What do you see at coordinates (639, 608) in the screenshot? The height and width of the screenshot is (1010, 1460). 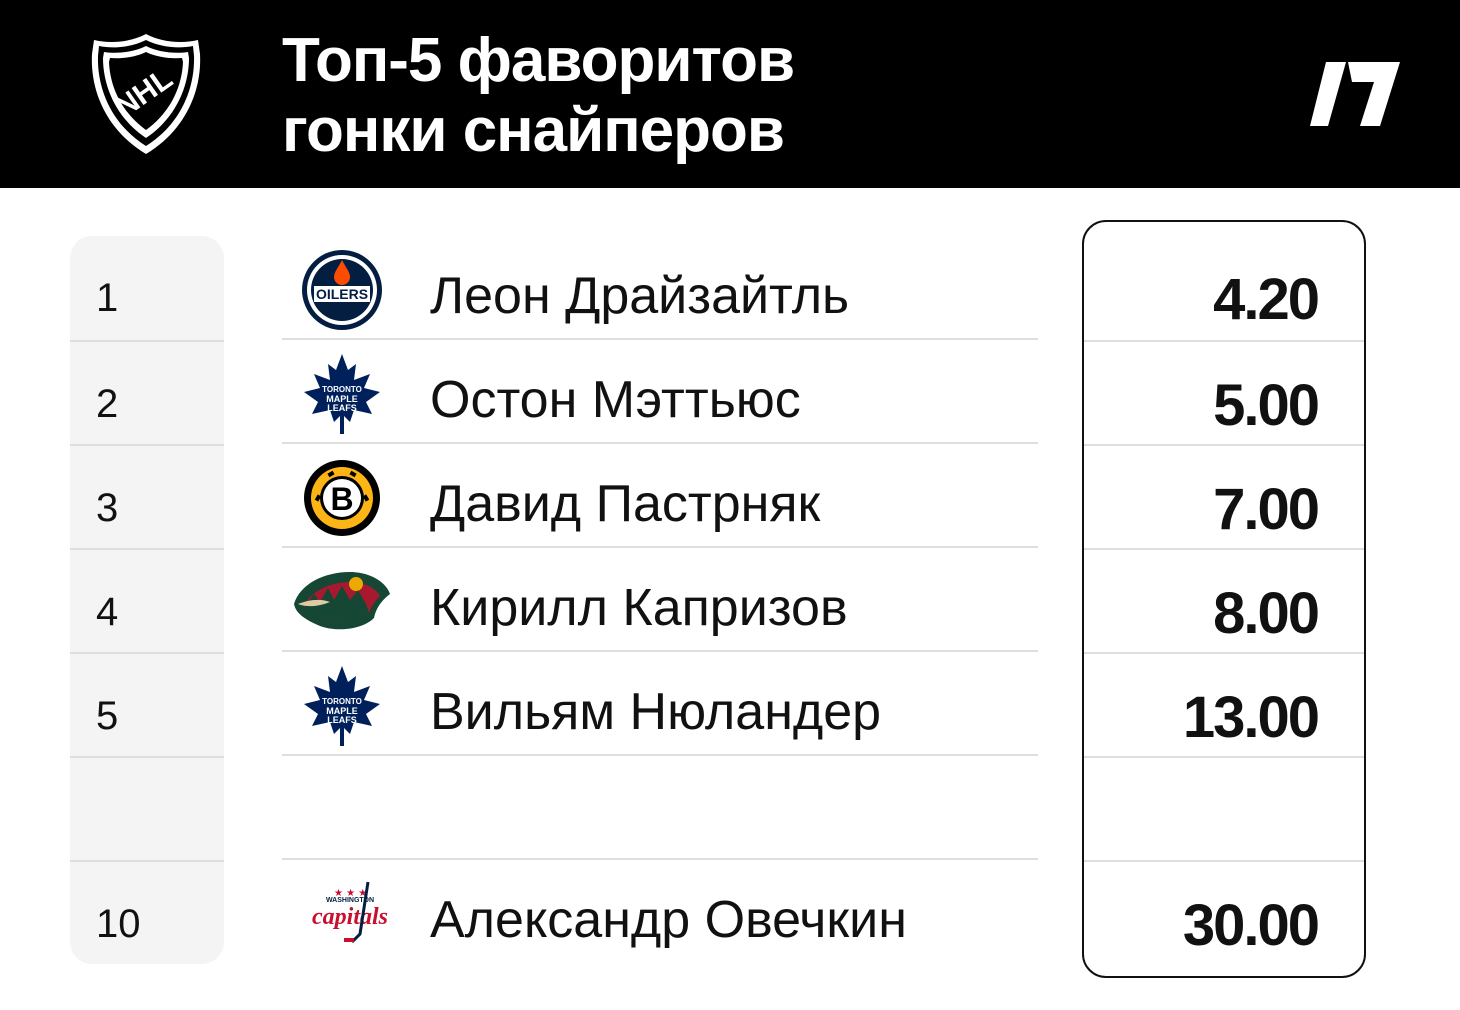 I see `player-name: Кирилл Капризов` at bounding box center [639, 608].